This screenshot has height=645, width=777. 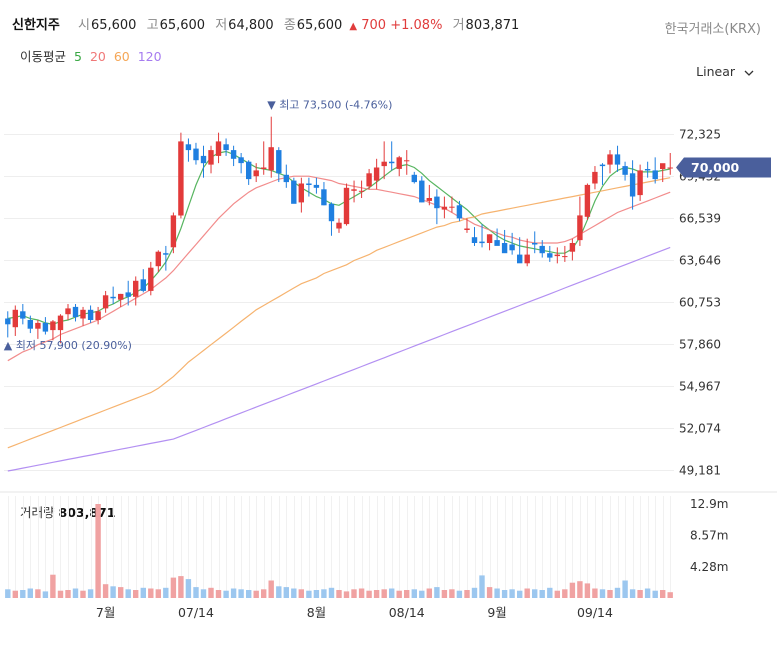 What do you see at coordinates (149, 56) in the screenshot?
I see `ma-legend-120: 120` at bounding box center [149, 56].